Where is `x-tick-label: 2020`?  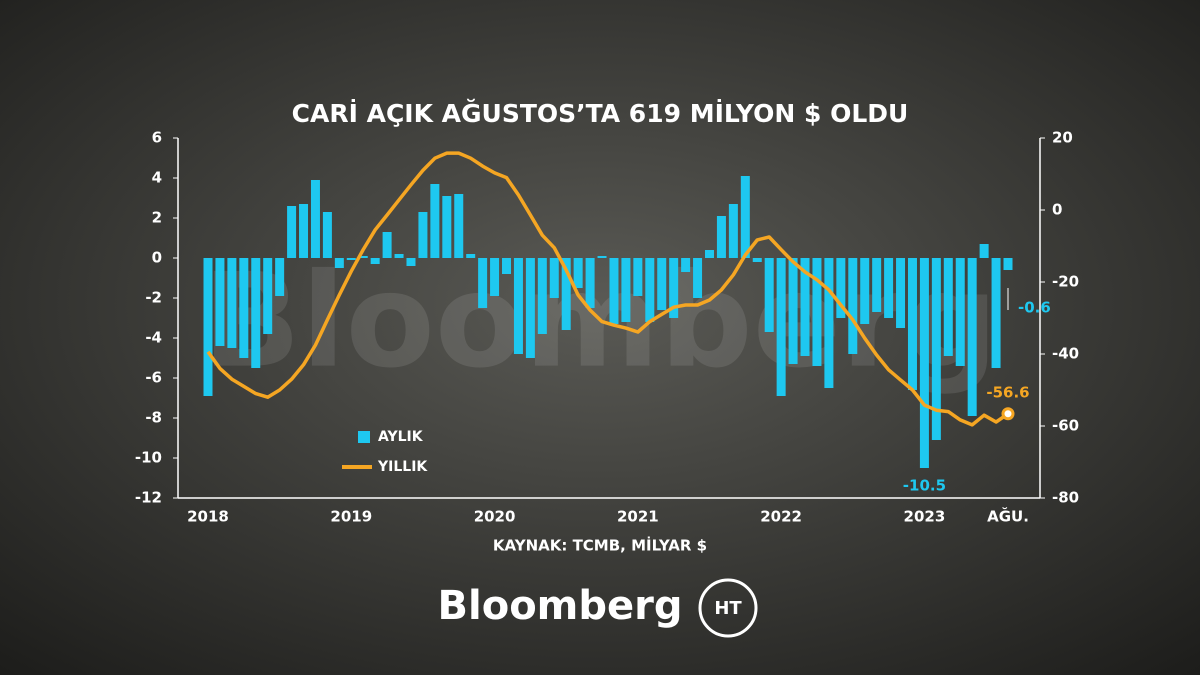 x-tick-label: 2020 is located at coordinates (495, 517).